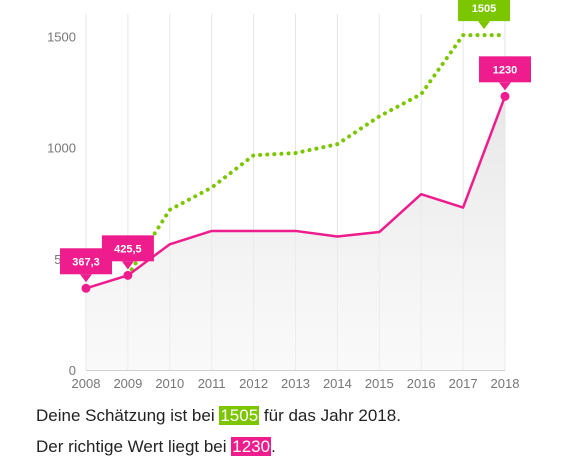  What do you see at coordinates (169, 383) in the screenshot?
I see `x-tick-label-2010: 2010` at bounding box center [169, 383].